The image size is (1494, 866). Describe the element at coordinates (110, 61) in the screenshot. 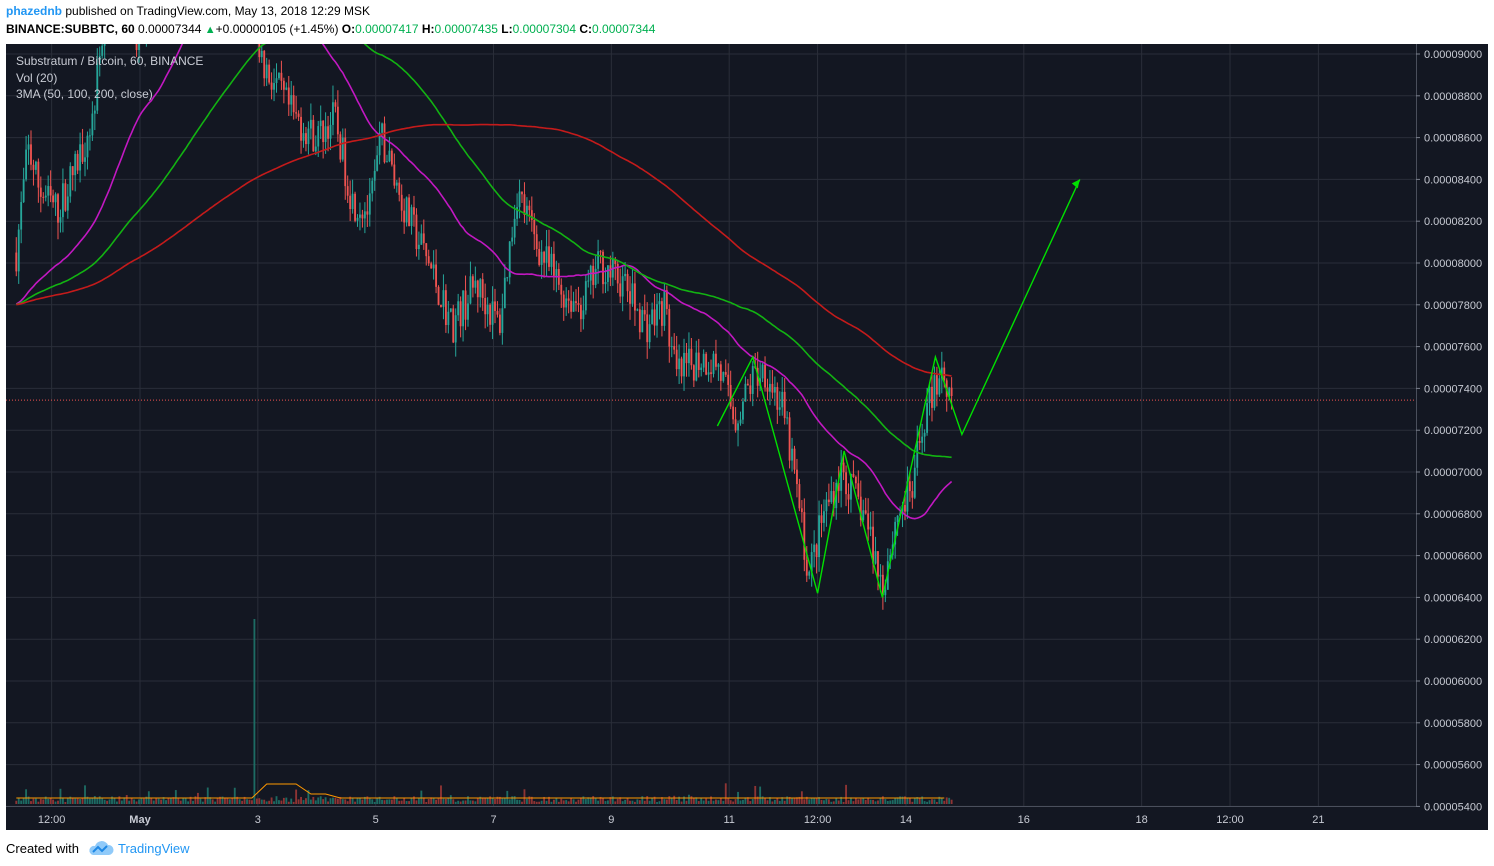

I see `legend-title: Substratum / Bitcoin, 60, BINANCE` at that location.